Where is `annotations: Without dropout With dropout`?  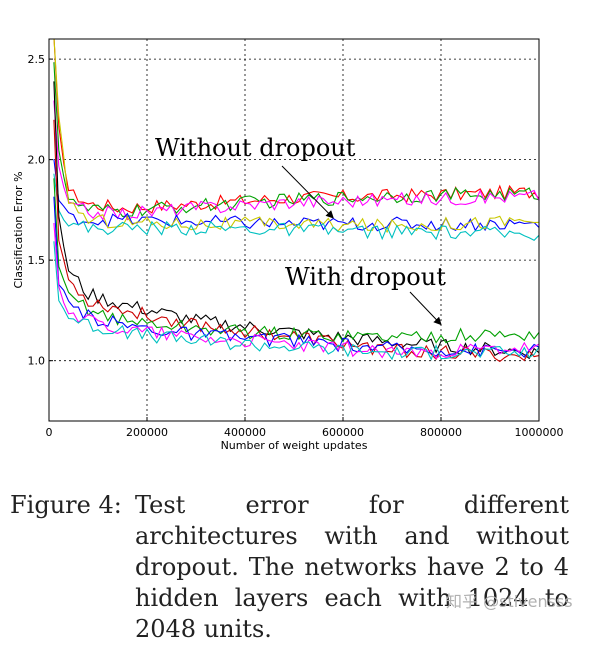 annotations: Without dropout With dropout is located at coordinates (300, 230).